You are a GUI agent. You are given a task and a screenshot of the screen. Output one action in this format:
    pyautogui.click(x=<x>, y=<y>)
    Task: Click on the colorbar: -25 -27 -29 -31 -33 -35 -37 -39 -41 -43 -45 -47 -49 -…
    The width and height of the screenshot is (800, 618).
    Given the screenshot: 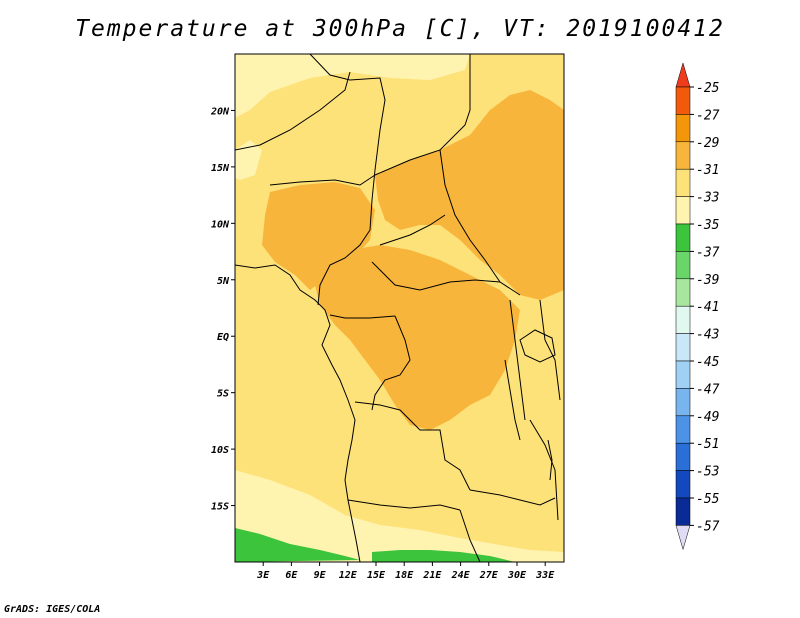 What is the action you would take?
    pyautogui.click(x=697, y=306)
    